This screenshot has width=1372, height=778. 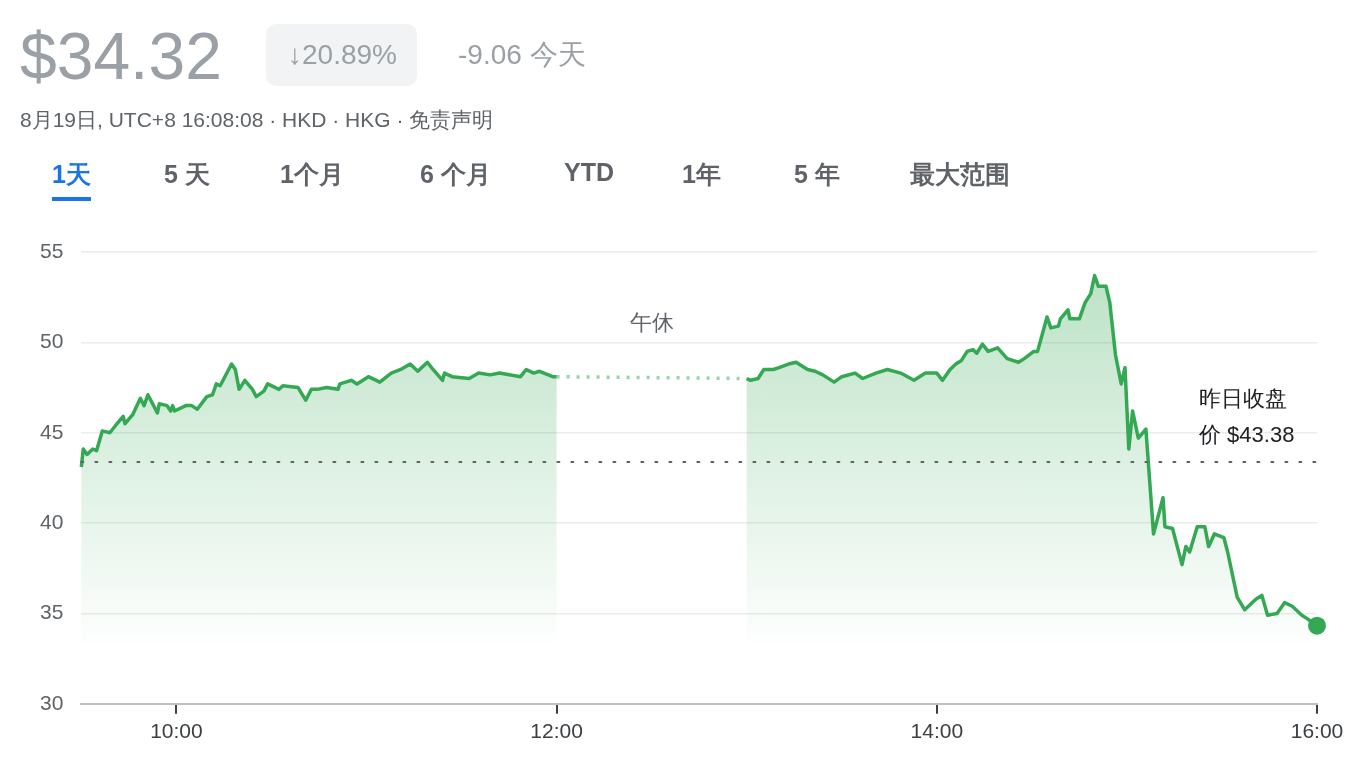 What do you see at coordinates (1246, 416) in the screenshot?
I see `ref-line-label: 昨日收盘价 $43.38` at bounding box center [1246, 416].